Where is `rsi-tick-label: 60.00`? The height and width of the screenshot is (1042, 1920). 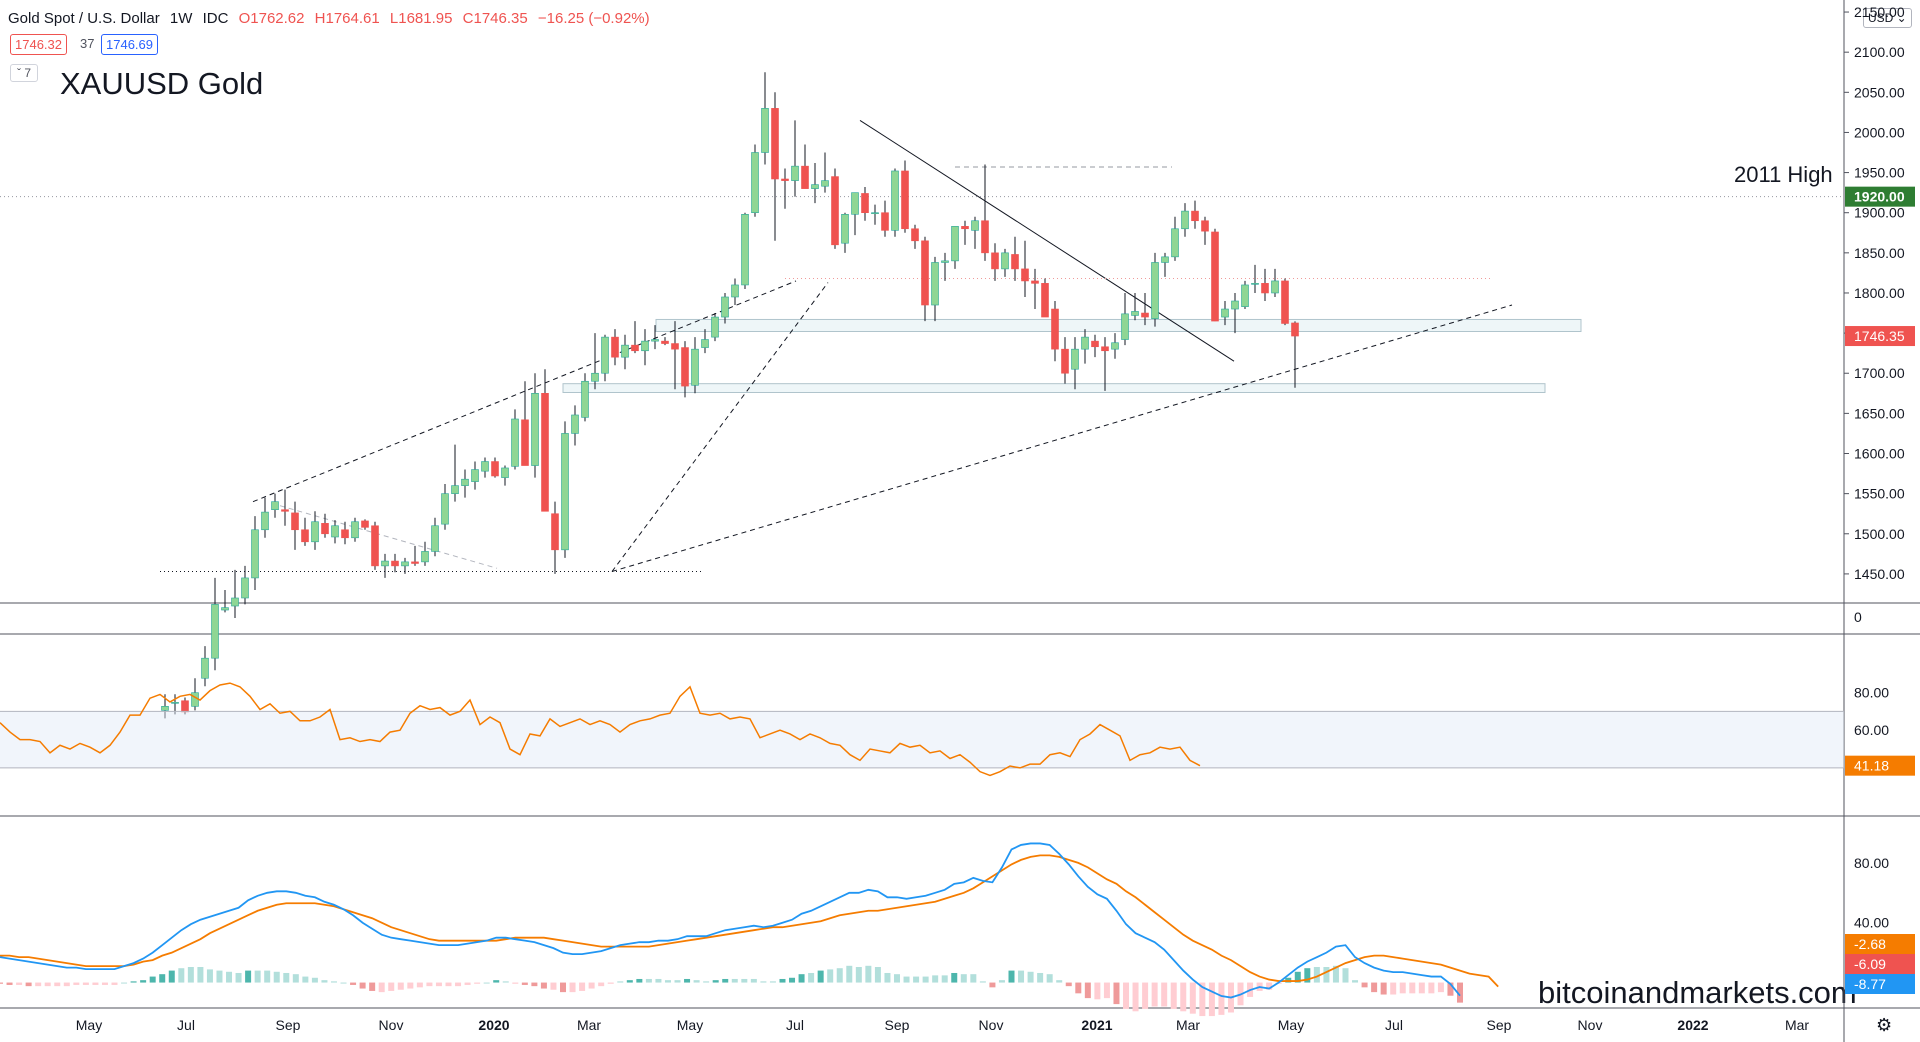 rsi-tick-label: 60.00 is located at coordinates (1871, 730).